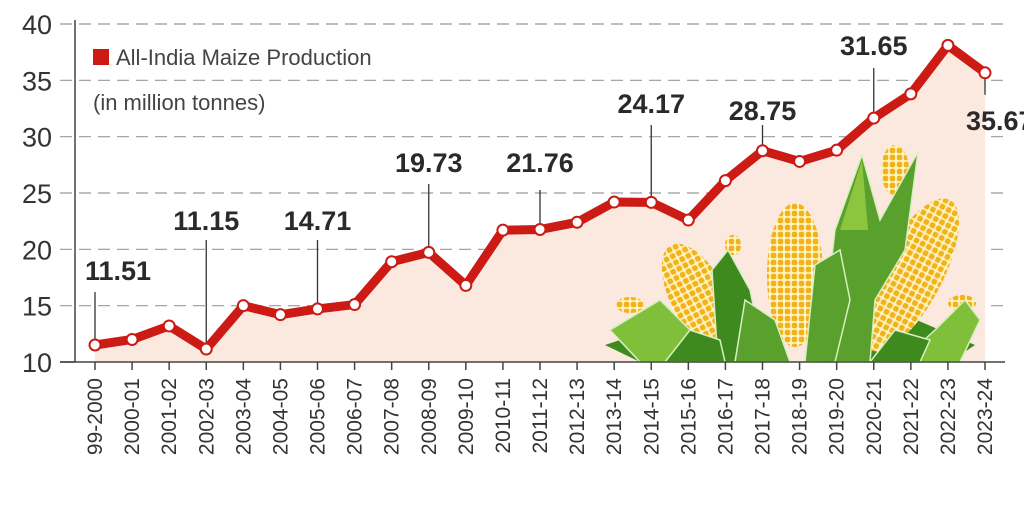  Describe the element at coordinates (37, 250) in the screenshot. I see `y-tick-label: 20` at that location.